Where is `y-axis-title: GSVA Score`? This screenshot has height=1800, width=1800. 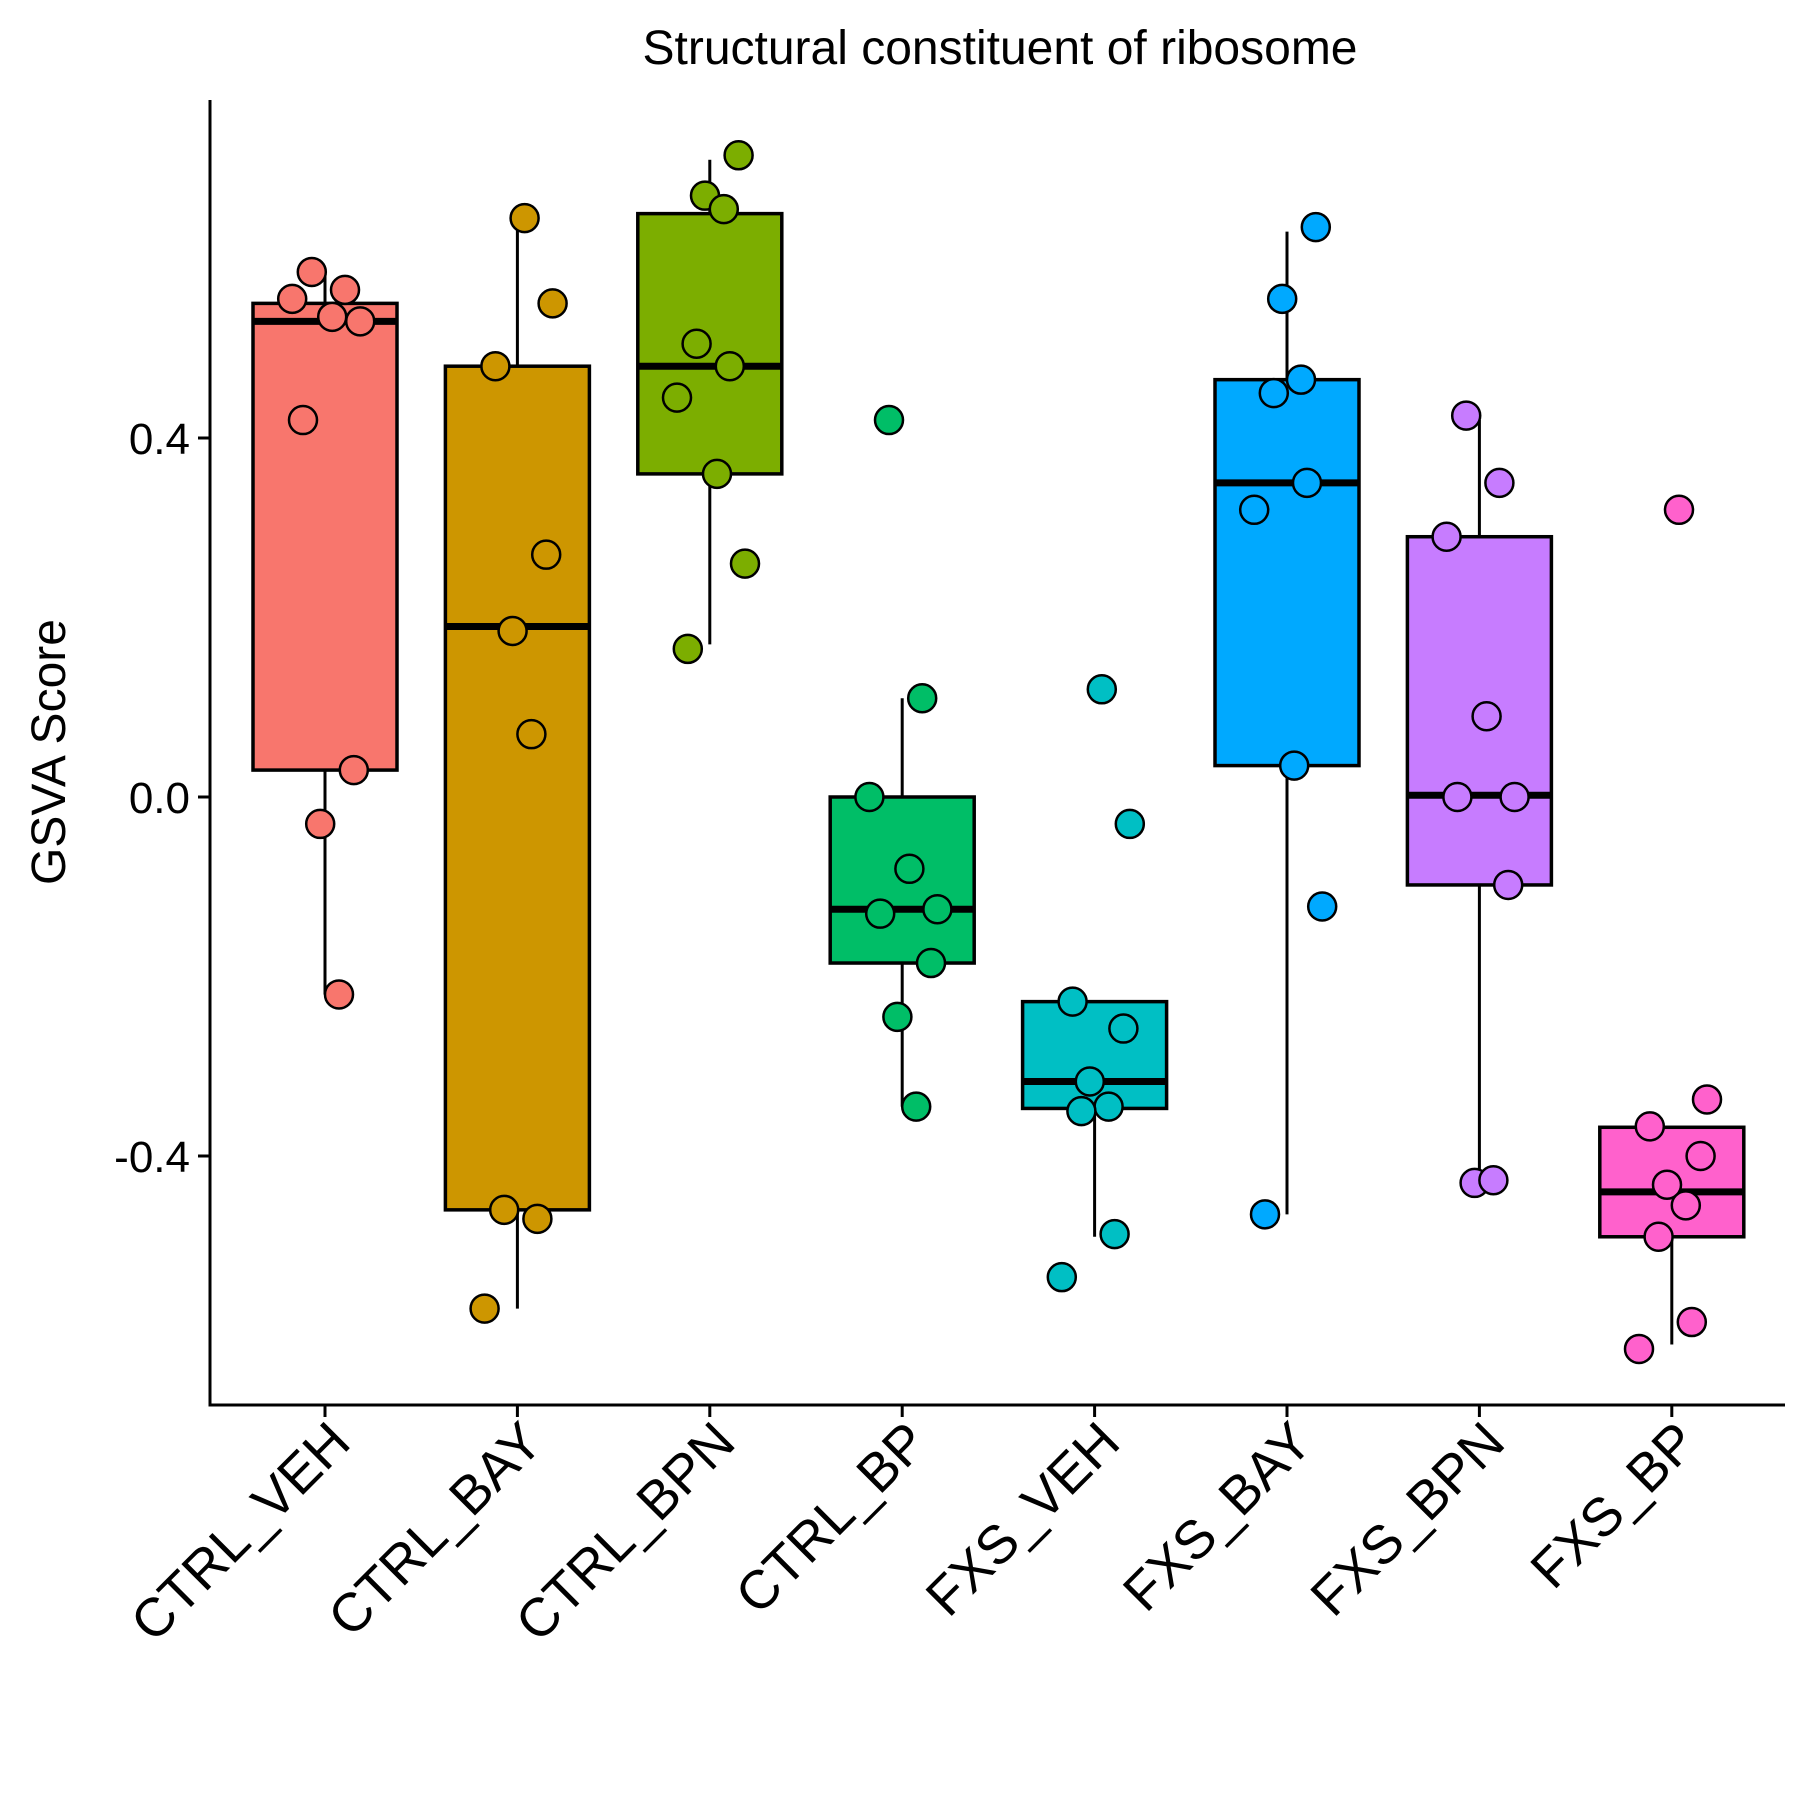 y-axis-title: GSVA Score is located at coordinates (49, 752).